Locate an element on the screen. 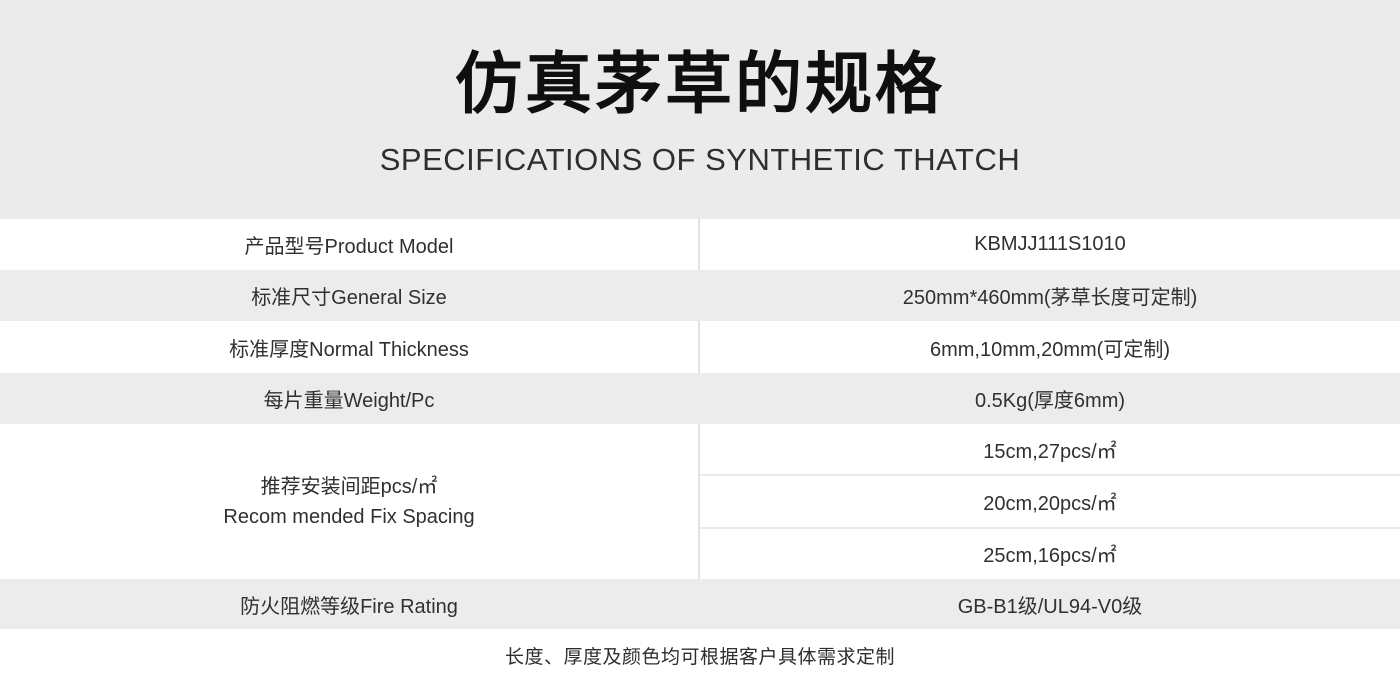 The image size is (1400, 682). row-label: 推荐安装间距pcs/㎡ Recom mended Fix Spacing is located at coordinates (350, 501).